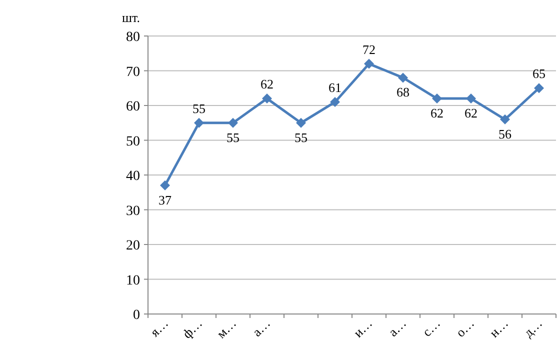 Image resolution: width=560 pixels, height=347 pixels. I want to click on data-label: 61, so click(335, 88).